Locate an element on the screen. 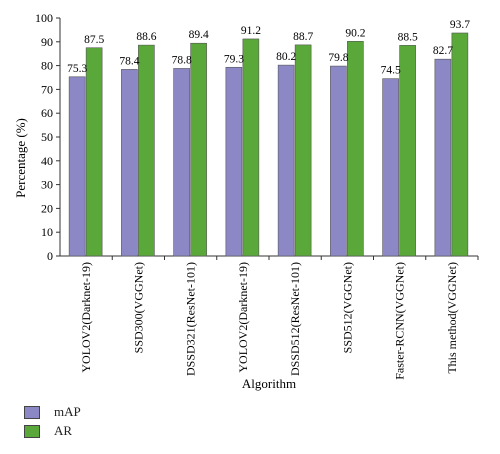 This screenshot has height=454, width=500. data-label-map: 78.4 is located at coordinates (129, 61).